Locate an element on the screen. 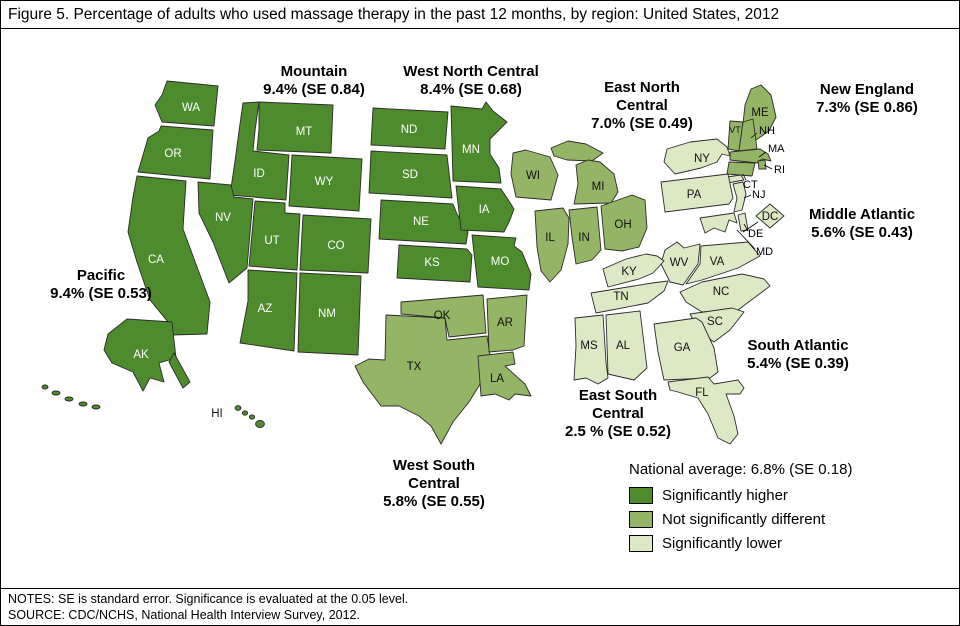  state-label-il: IL is located at coordinates (550, 238).